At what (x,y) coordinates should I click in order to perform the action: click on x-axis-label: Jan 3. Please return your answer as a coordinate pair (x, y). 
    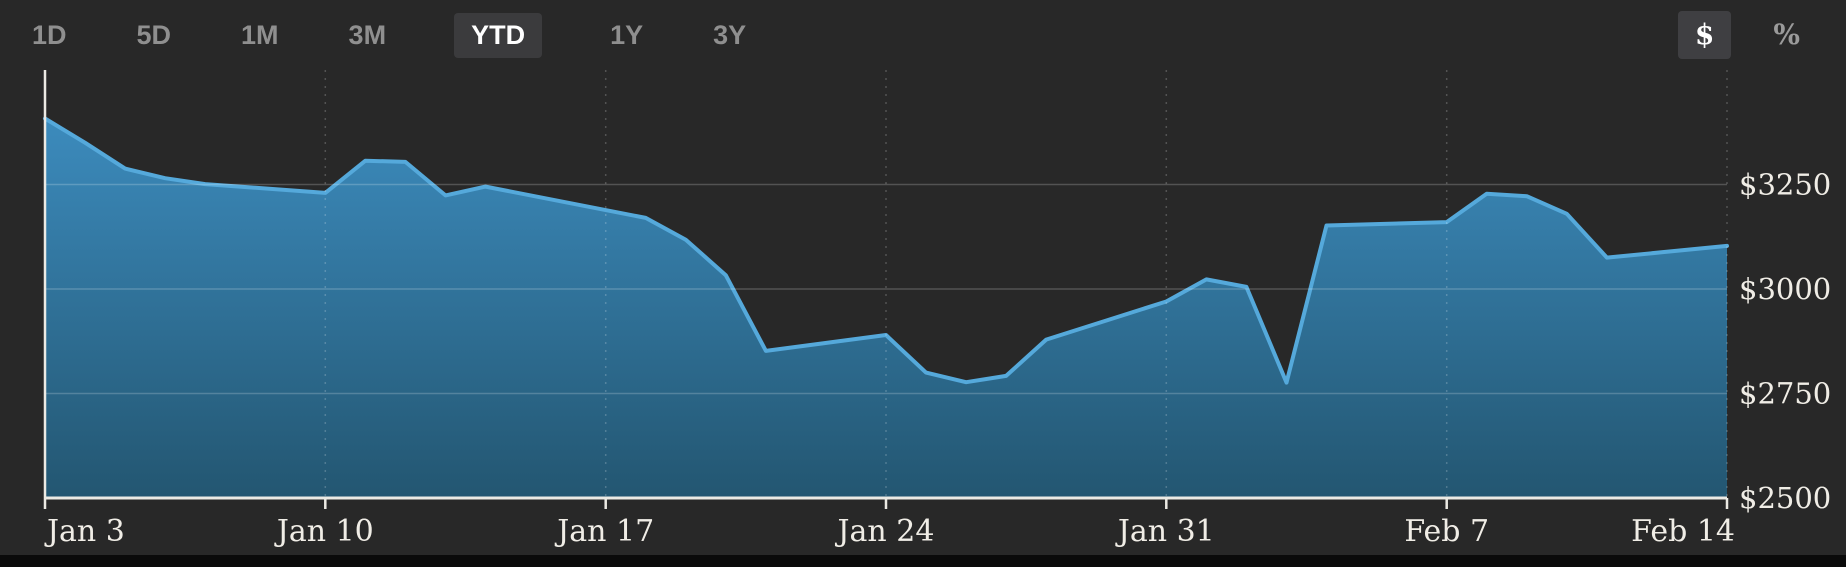
    Looking at the image, I should click on (84, 531).